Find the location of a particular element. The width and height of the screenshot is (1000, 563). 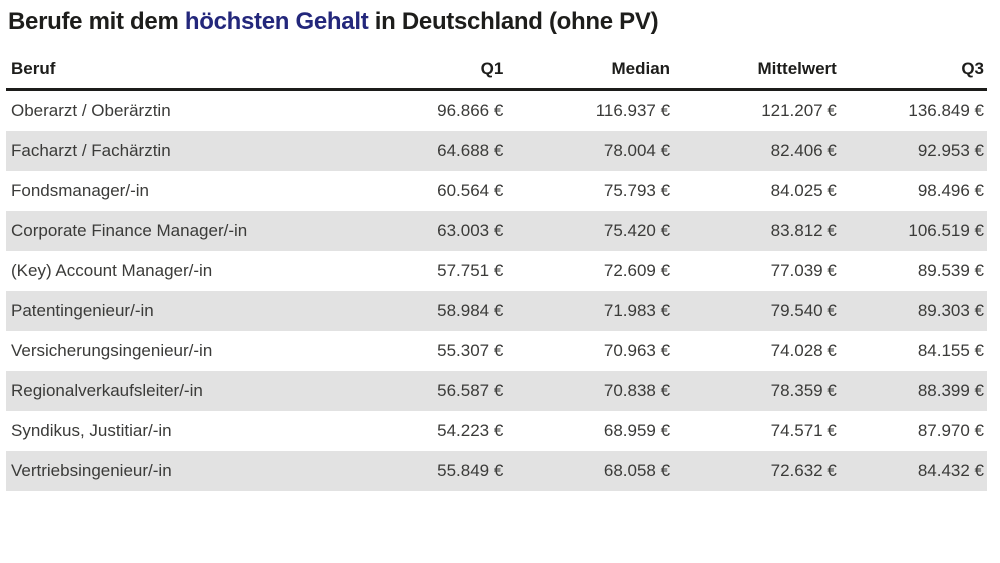

table-header-row: Beruf Q1 Median Mittelwert Q3 is located at coordinates (496, 73).